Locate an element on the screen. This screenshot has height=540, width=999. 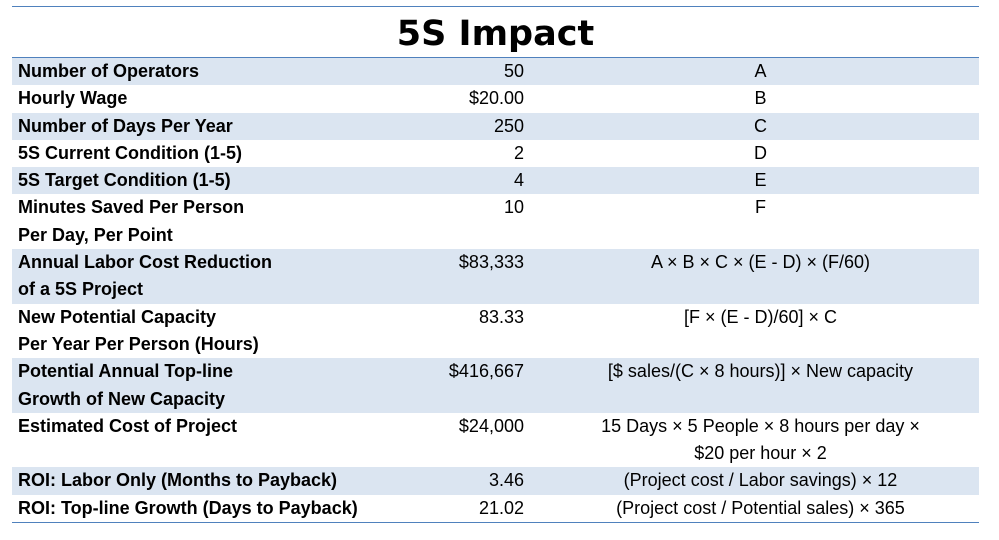
formula-line: A × B × C × (E - D) × (F/60) is located at coordinates (760, 262).